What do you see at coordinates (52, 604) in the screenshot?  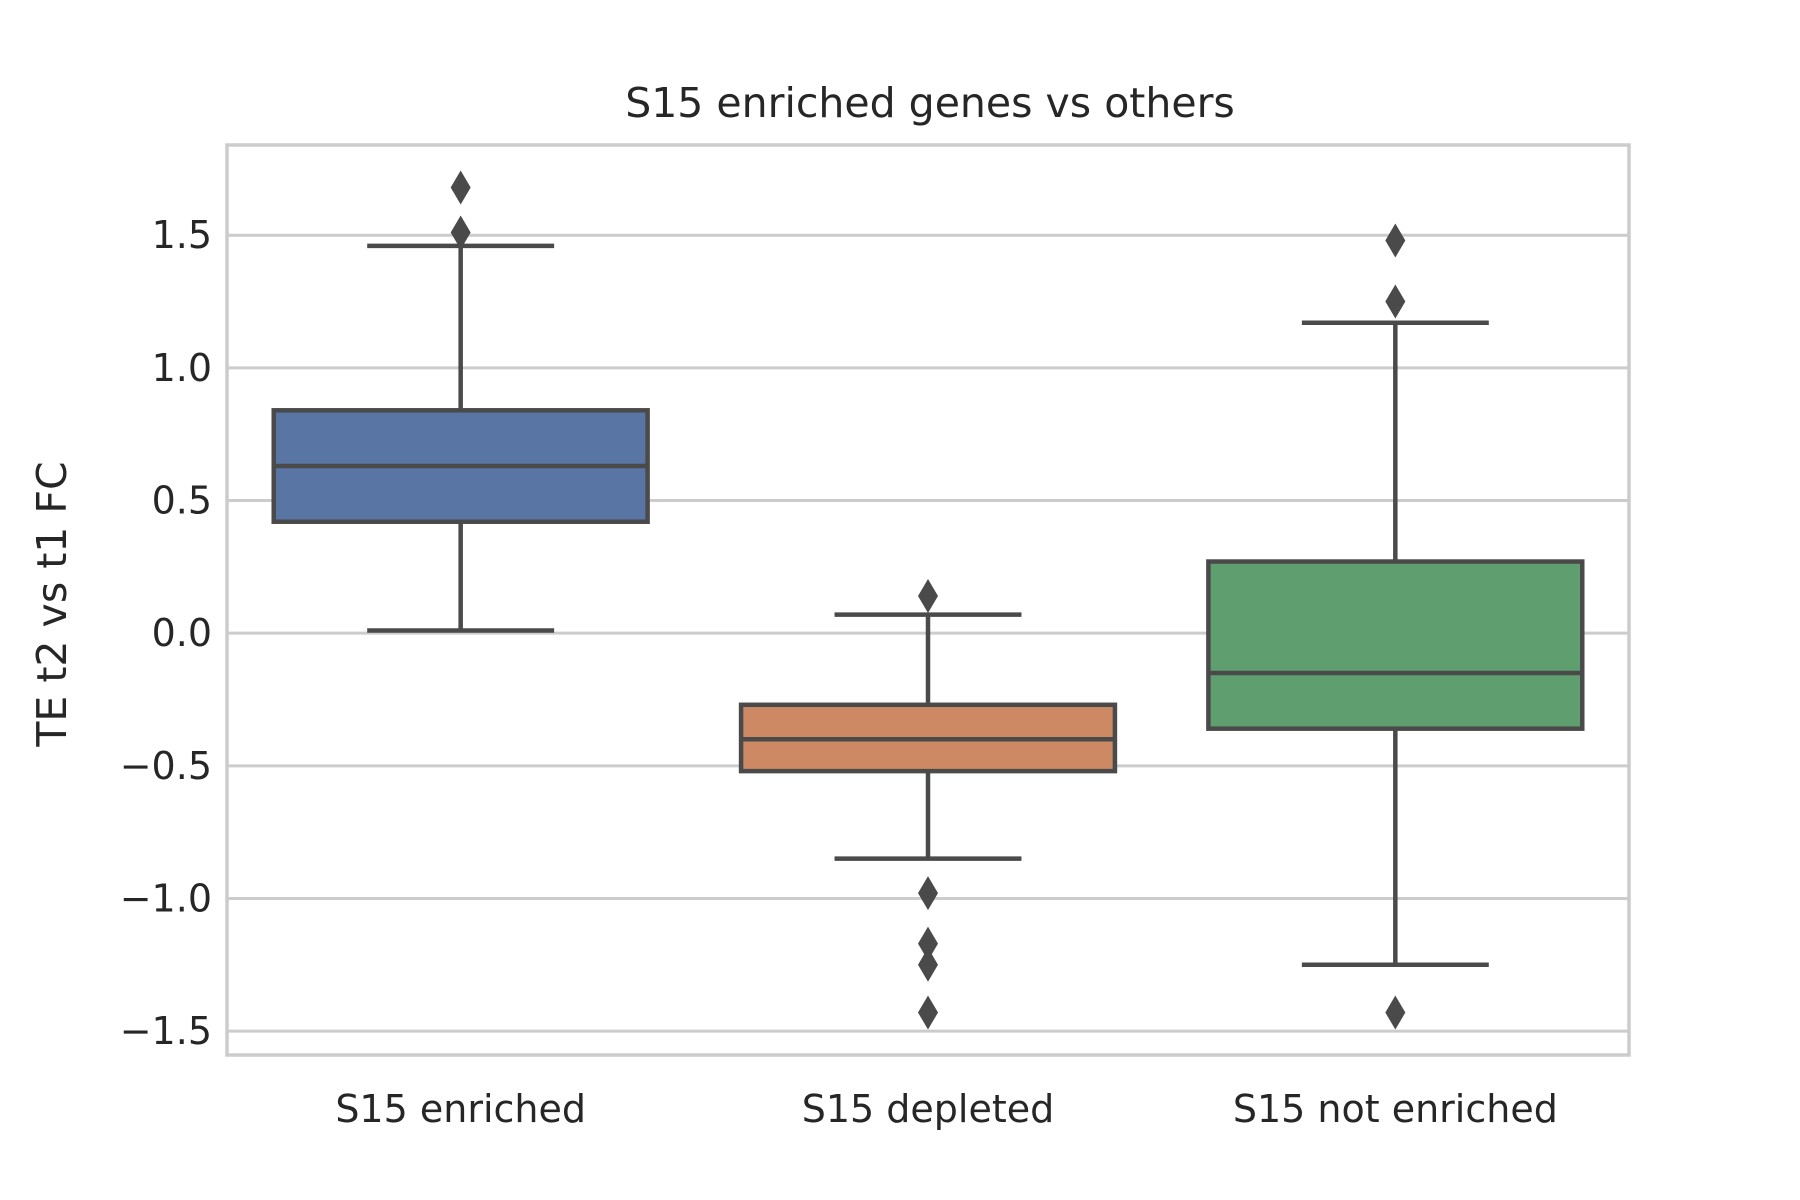 I see `y-axis-label: TE t2 vs t1 FC` at bounding box center [52, 604].